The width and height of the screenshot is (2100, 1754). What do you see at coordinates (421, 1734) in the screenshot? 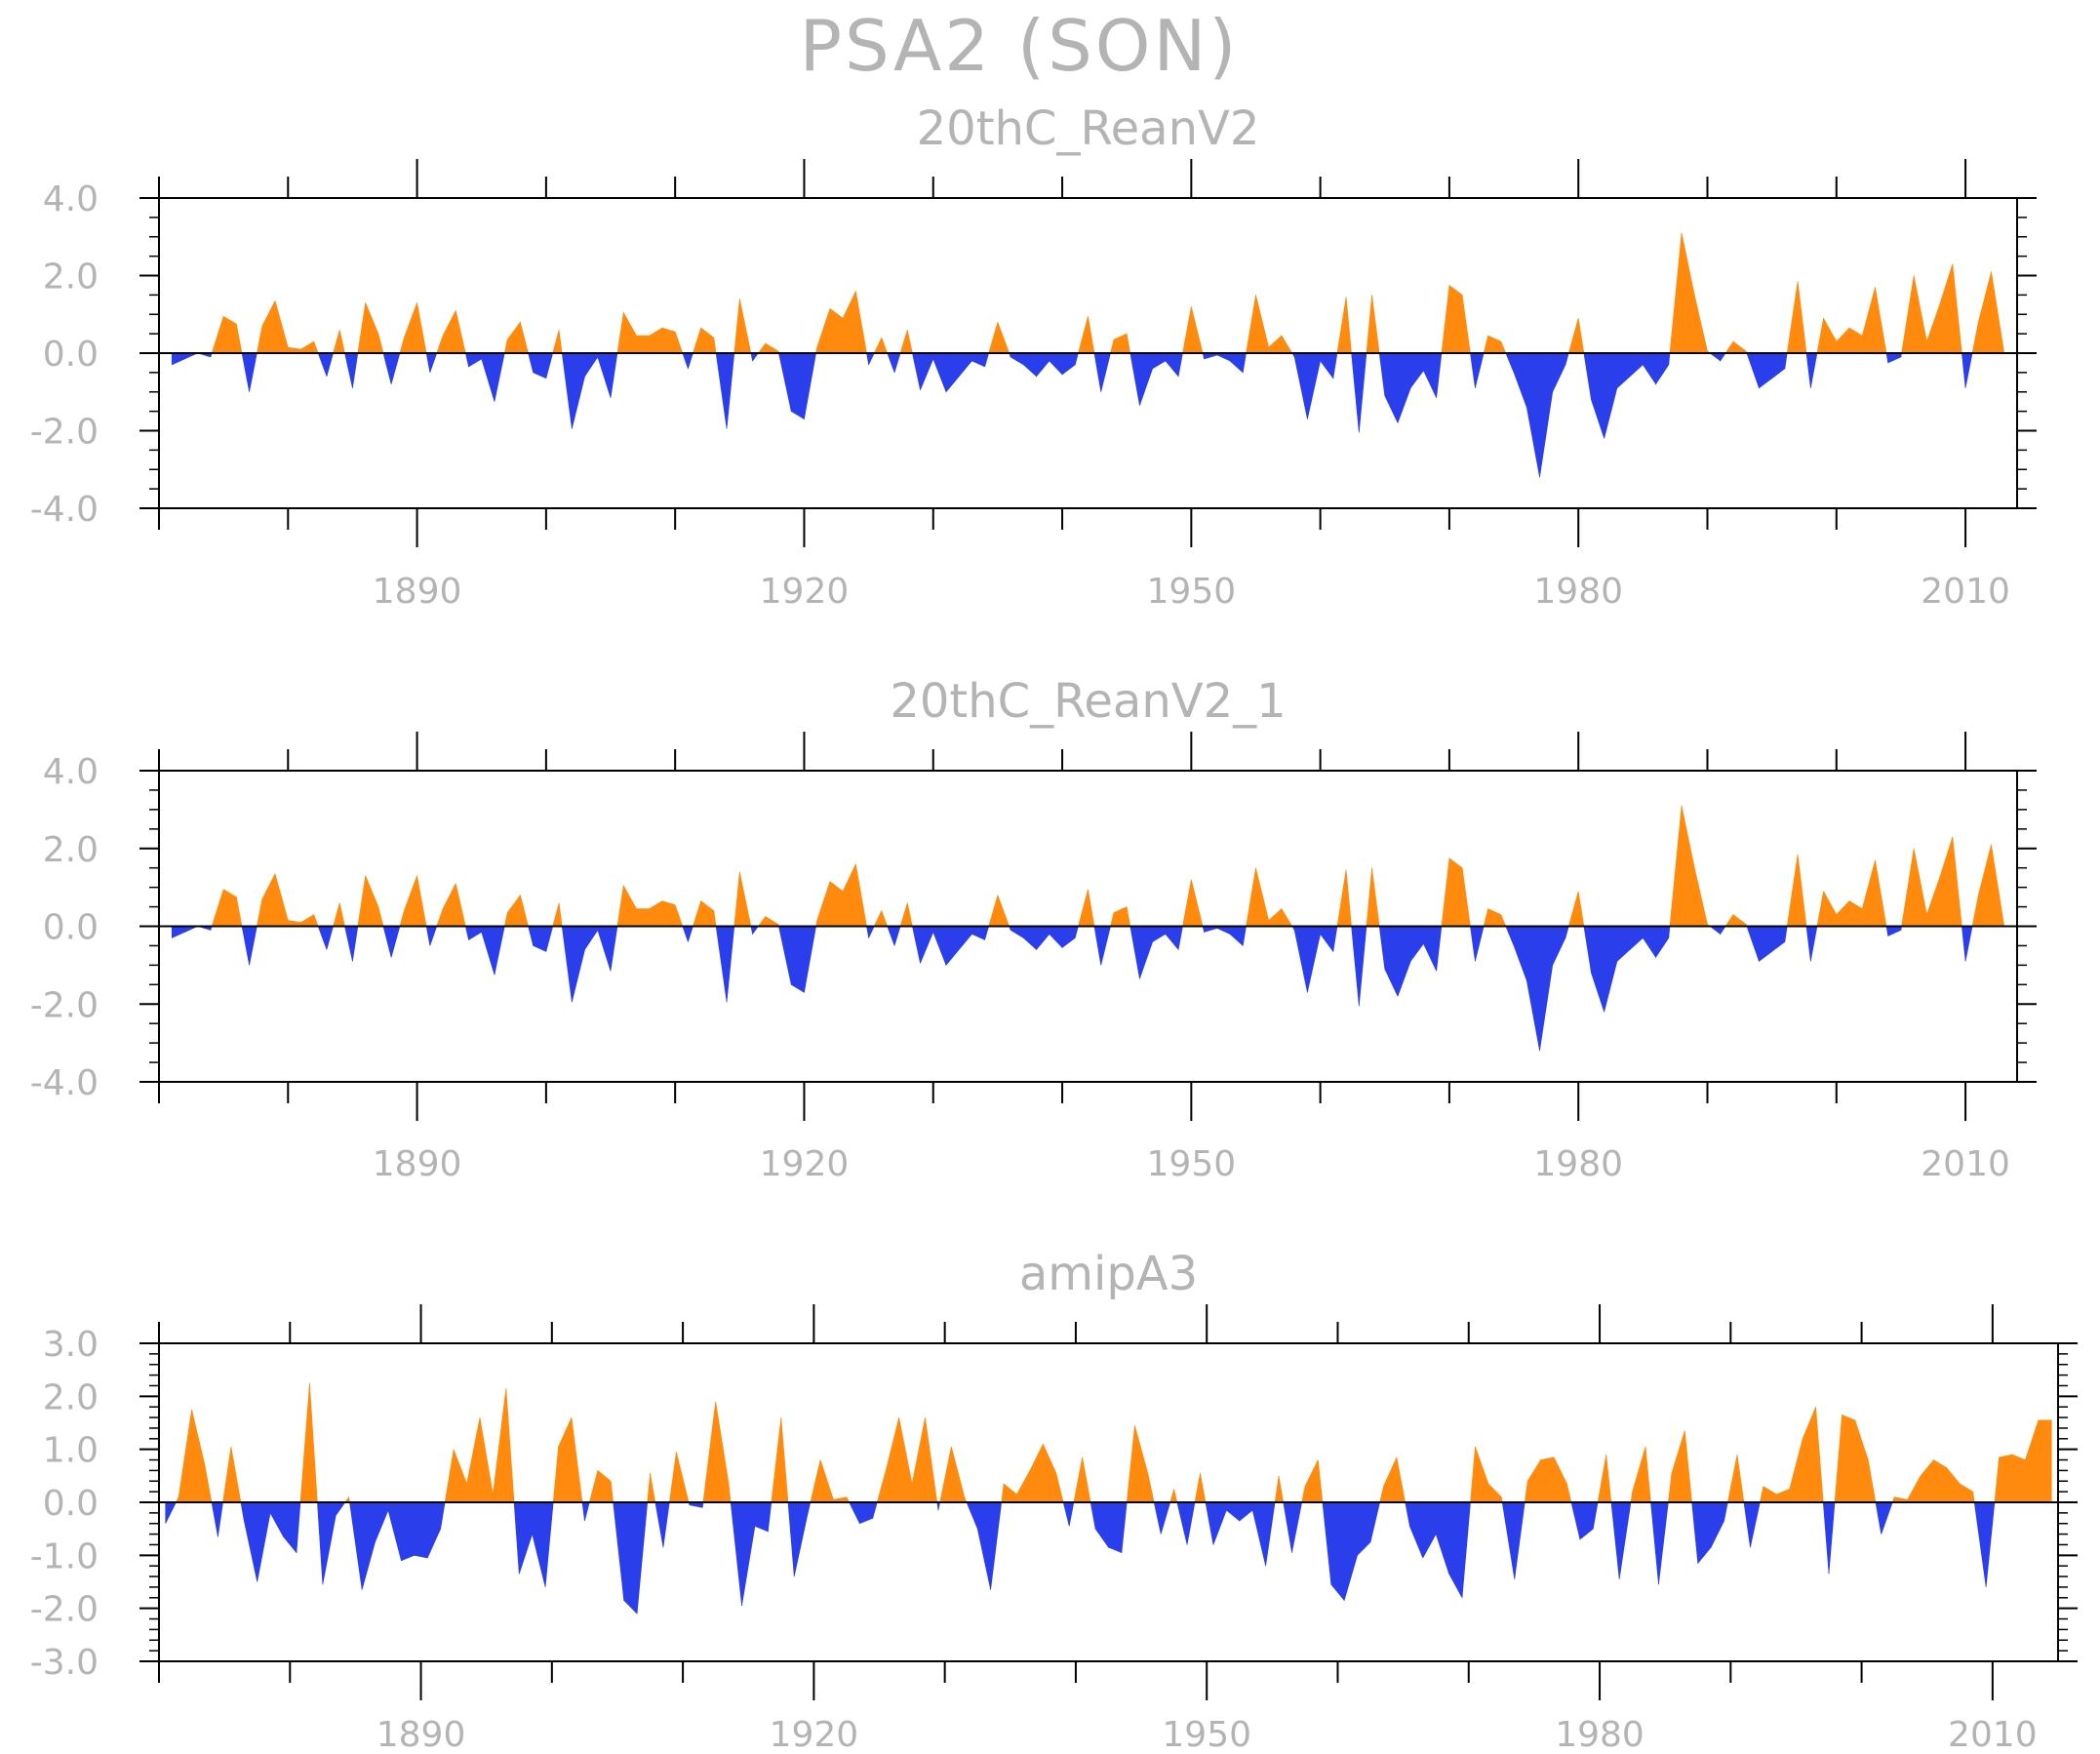
I see `x-tick-label: 1890` at bounding box center [421, 1734].